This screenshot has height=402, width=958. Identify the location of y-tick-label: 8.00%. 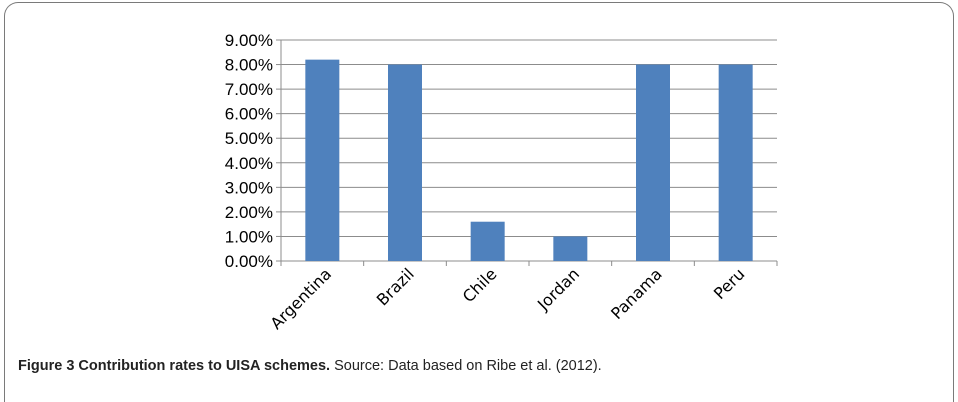
(249, 65).